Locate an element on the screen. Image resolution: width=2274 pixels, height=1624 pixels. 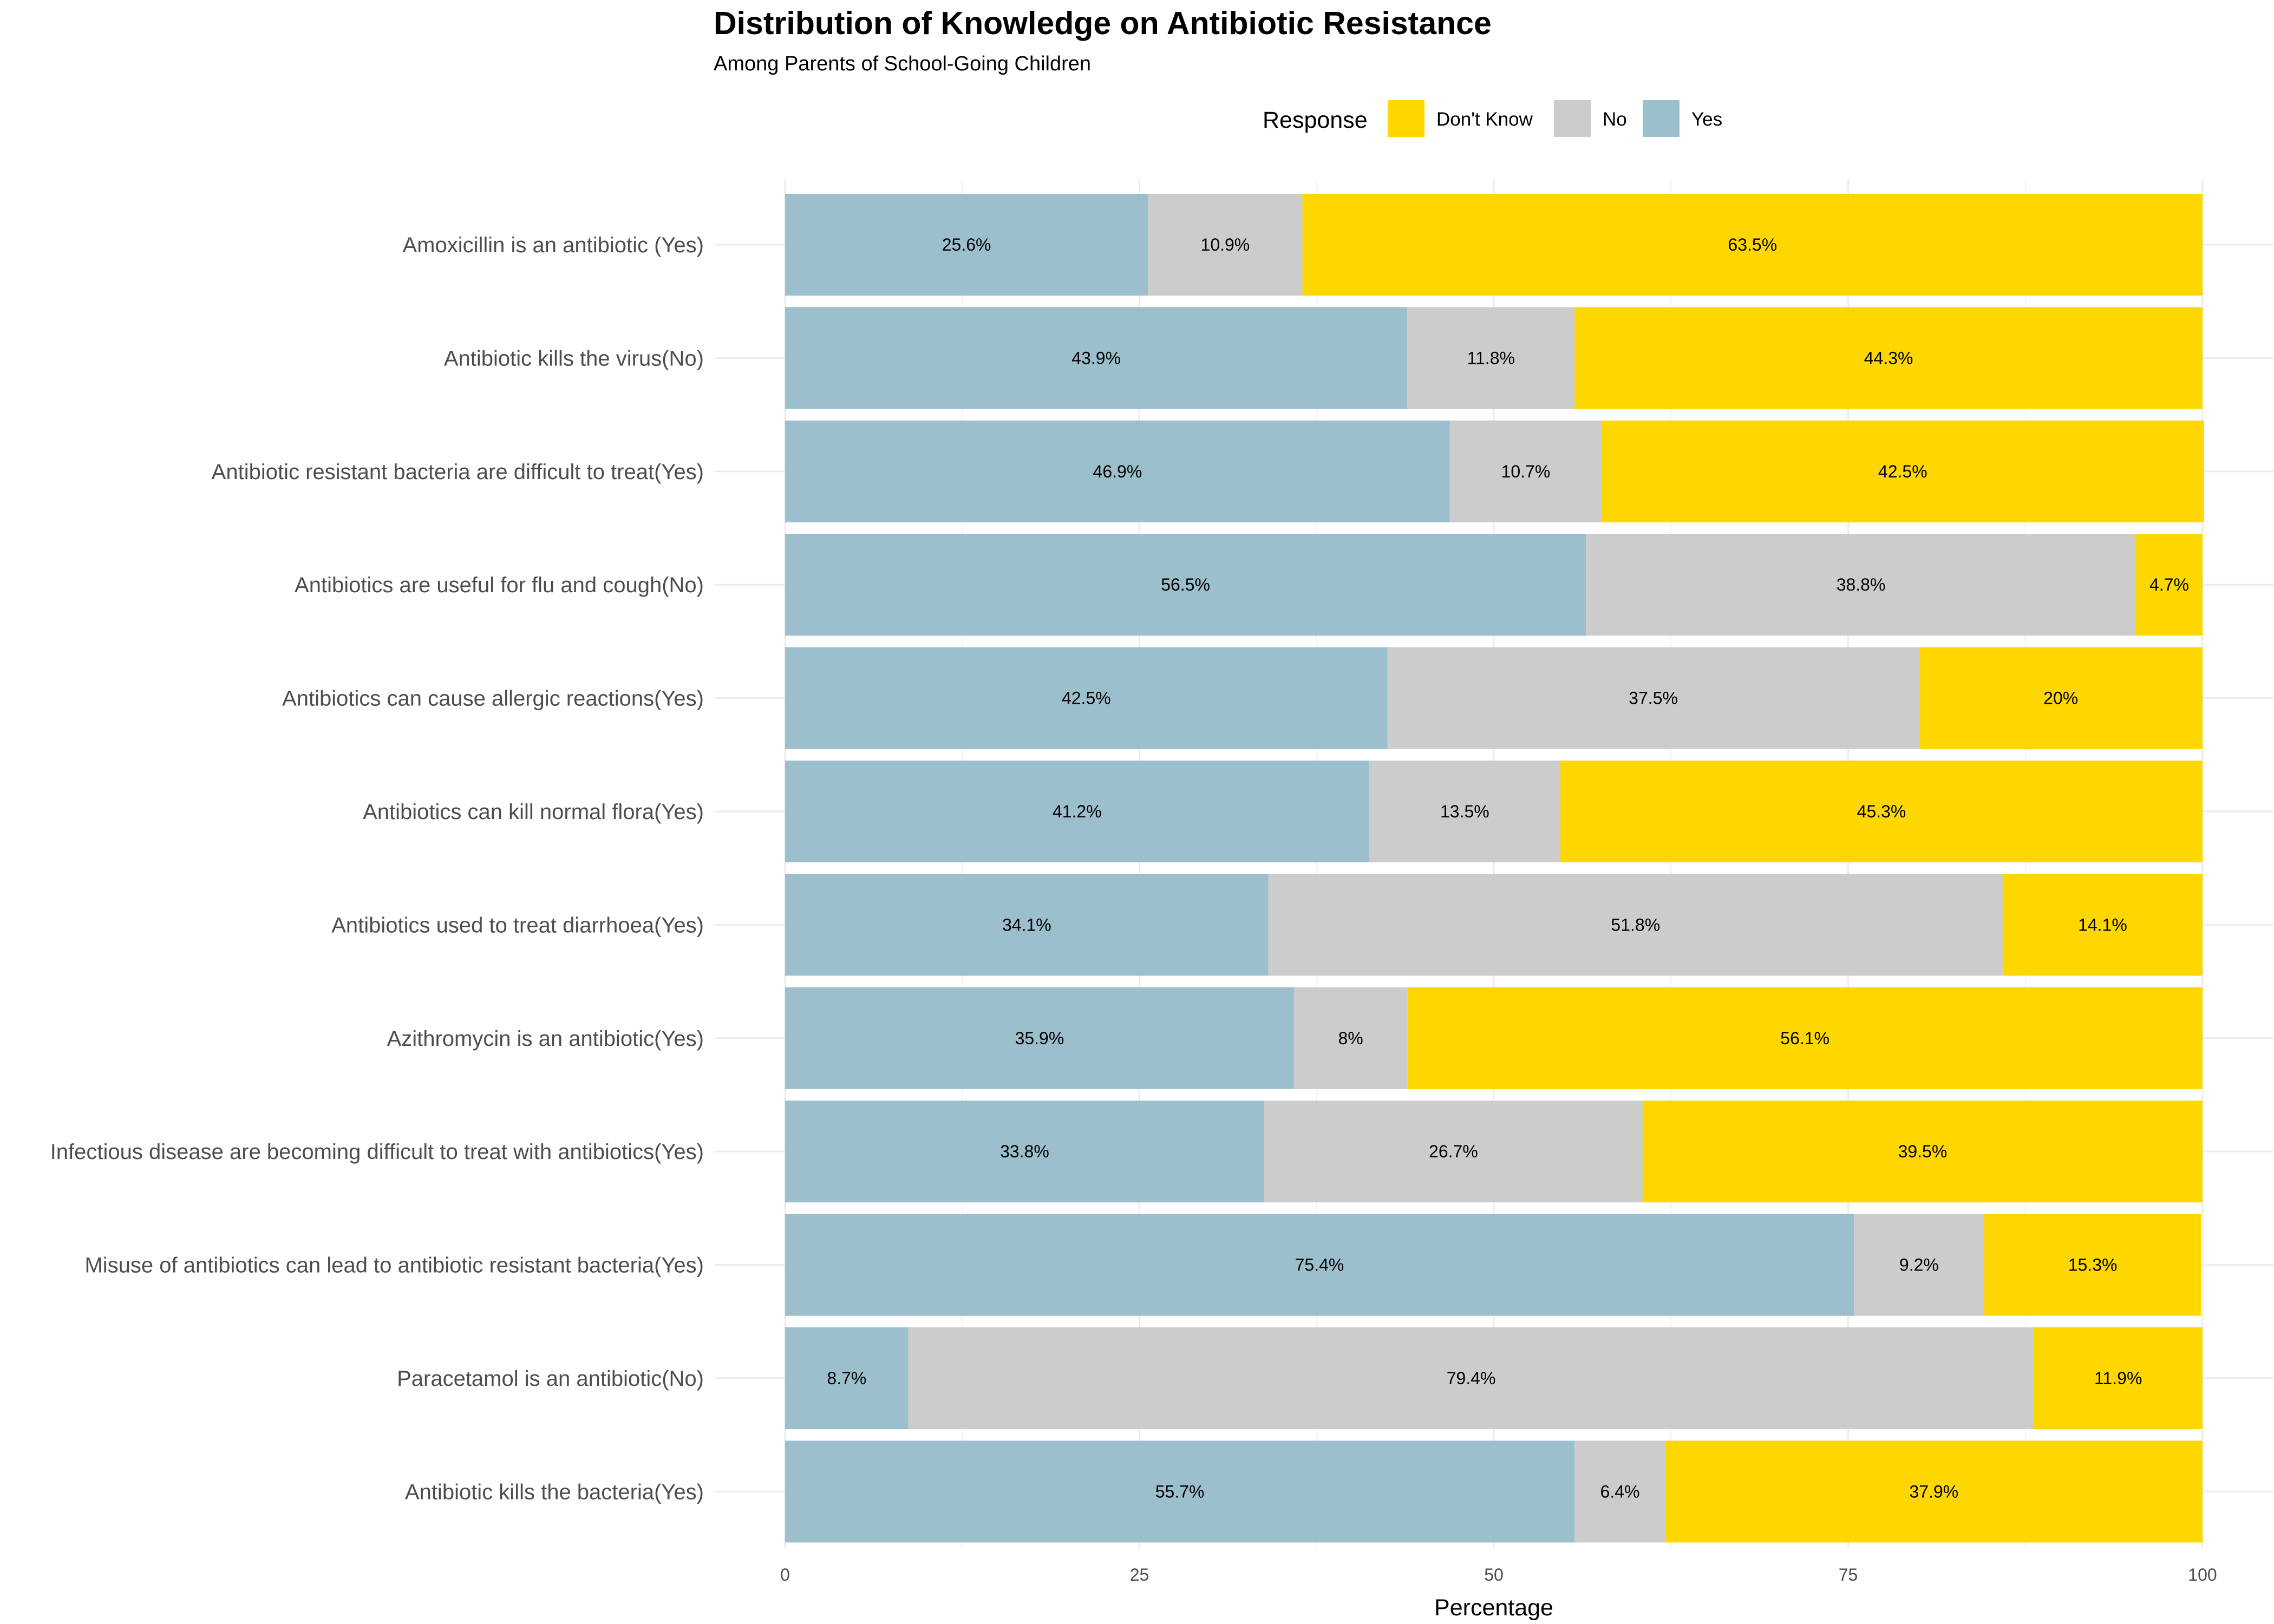
data-label: 10.9% is located at coordinates (1225, 244).